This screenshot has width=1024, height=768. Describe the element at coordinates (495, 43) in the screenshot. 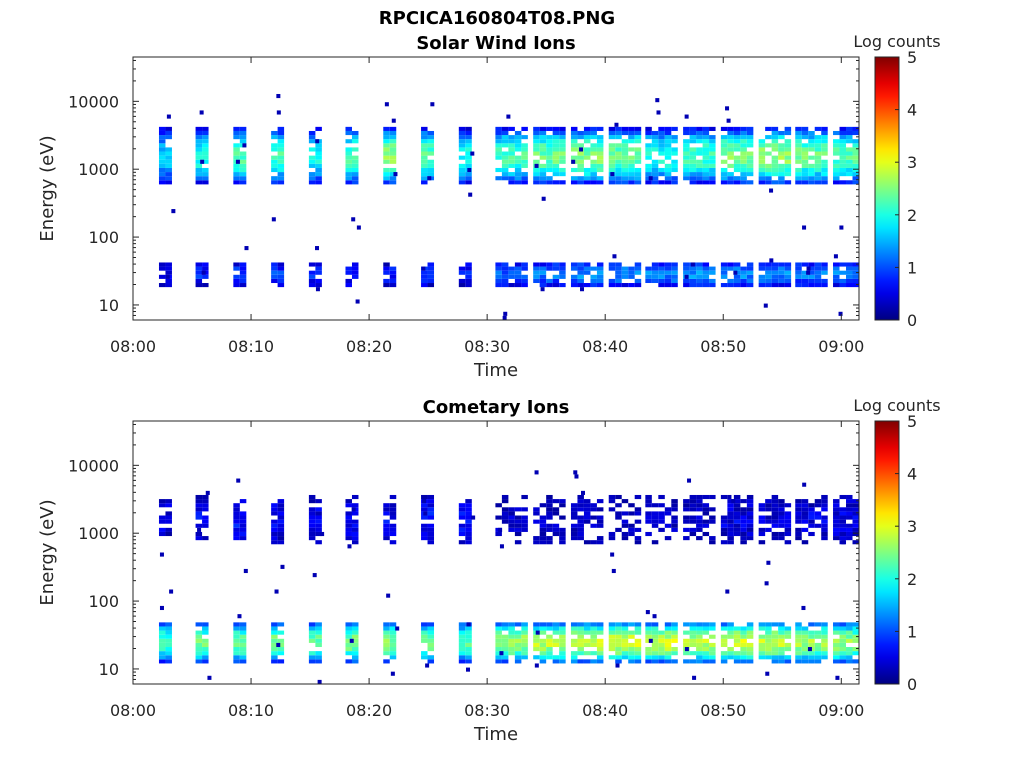

I see `panel-title: Solar Wind Ions` at that location.